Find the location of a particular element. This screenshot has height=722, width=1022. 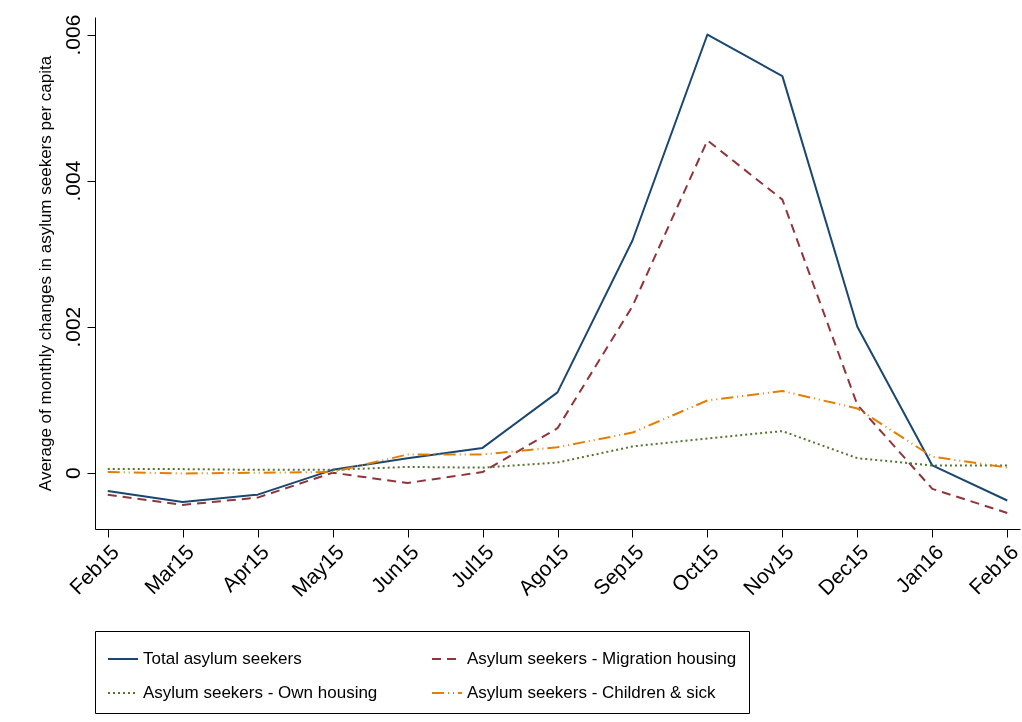

y-tick-label: .002 is located at coordinates (72, 327).